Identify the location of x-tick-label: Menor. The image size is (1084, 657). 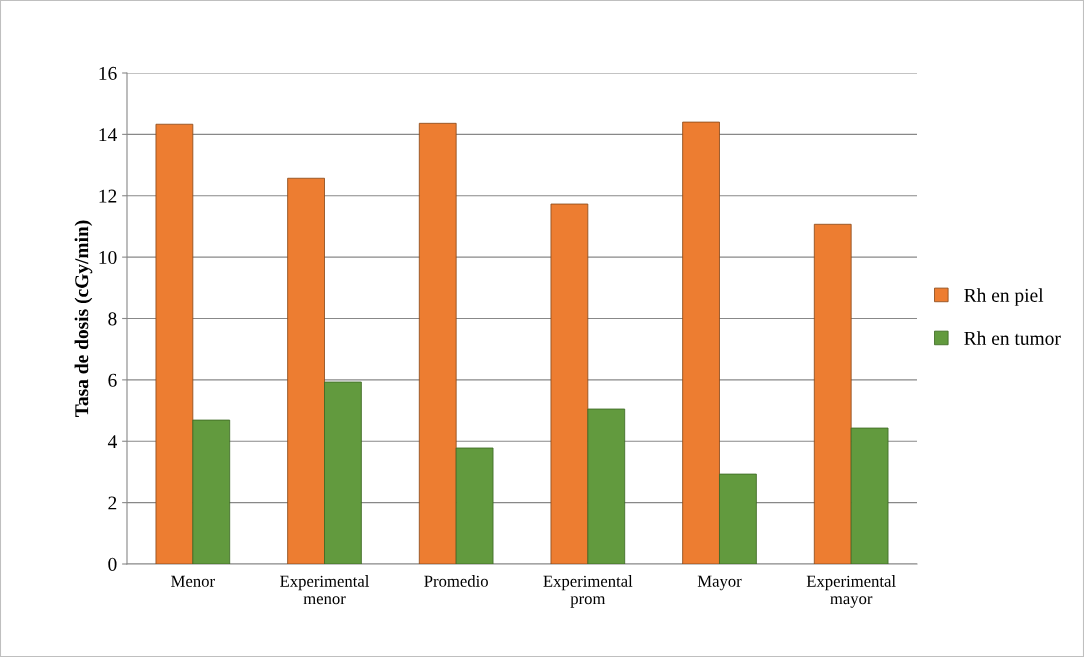
(193, 581).